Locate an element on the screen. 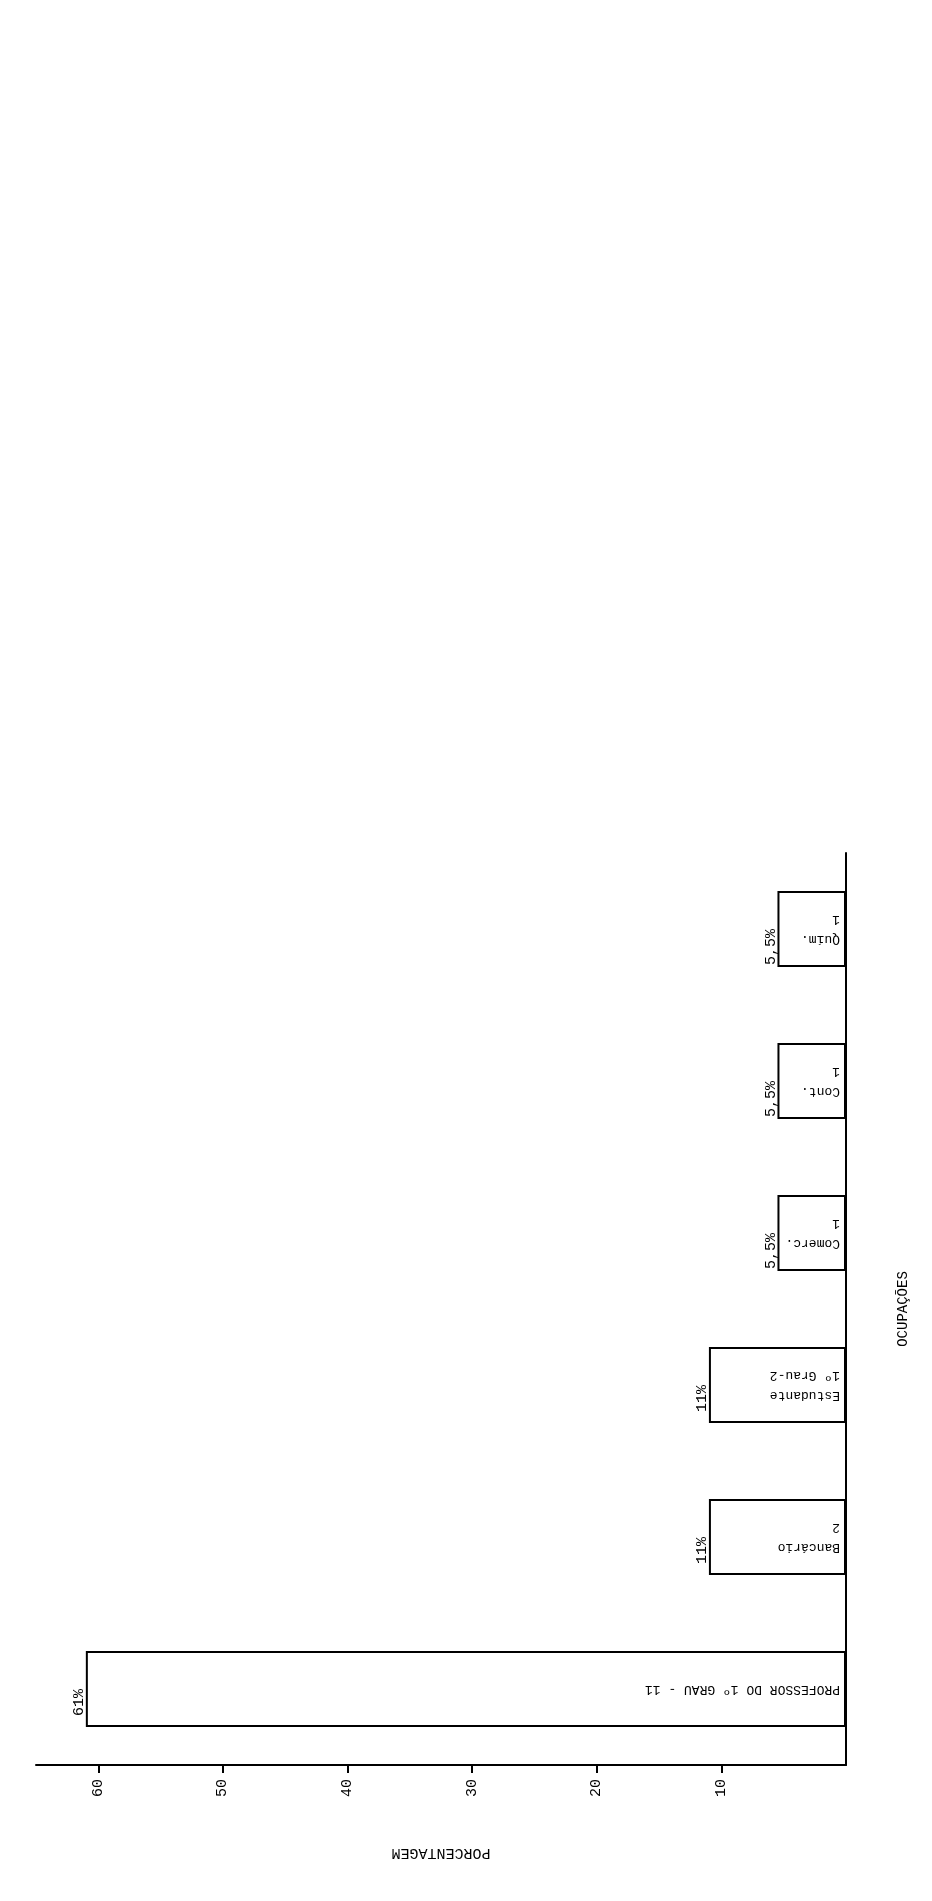 The height and width of the screenshot is (1901, 932). data-label: 61% is located at coordinates (80, 1702).